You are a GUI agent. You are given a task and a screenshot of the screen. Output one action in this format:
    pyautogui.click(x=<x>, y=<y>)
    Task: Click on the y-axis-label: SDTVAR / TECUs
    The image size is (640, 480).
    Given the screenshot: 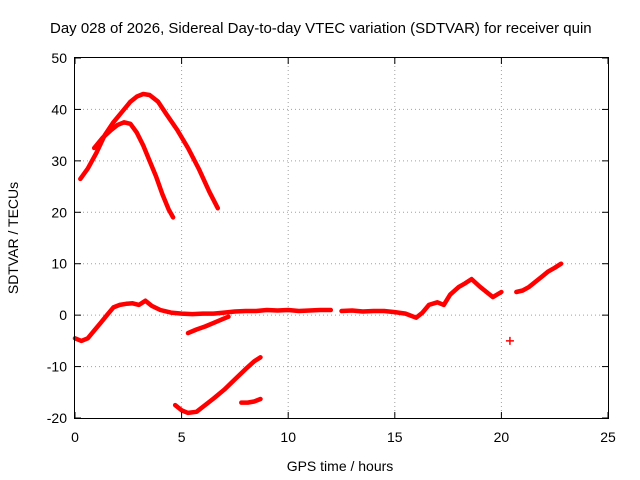 What is the action you would take?
    pyautogui.click(x=13, y=238)
    